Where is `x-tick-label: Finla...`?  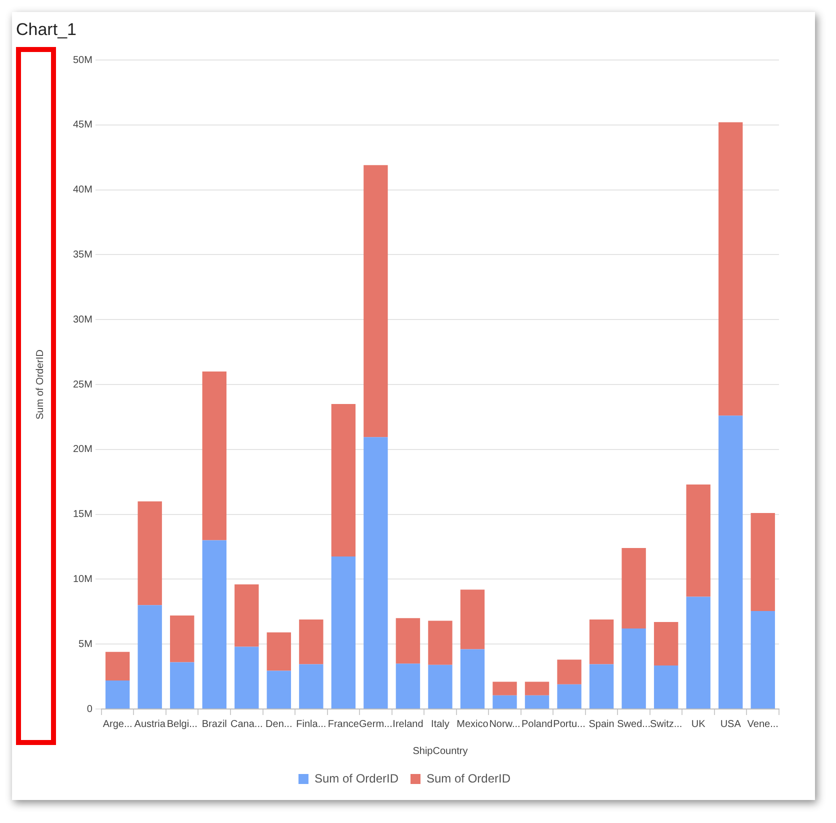
x-tick-label: Finla... is located at coordinates (311, 724).